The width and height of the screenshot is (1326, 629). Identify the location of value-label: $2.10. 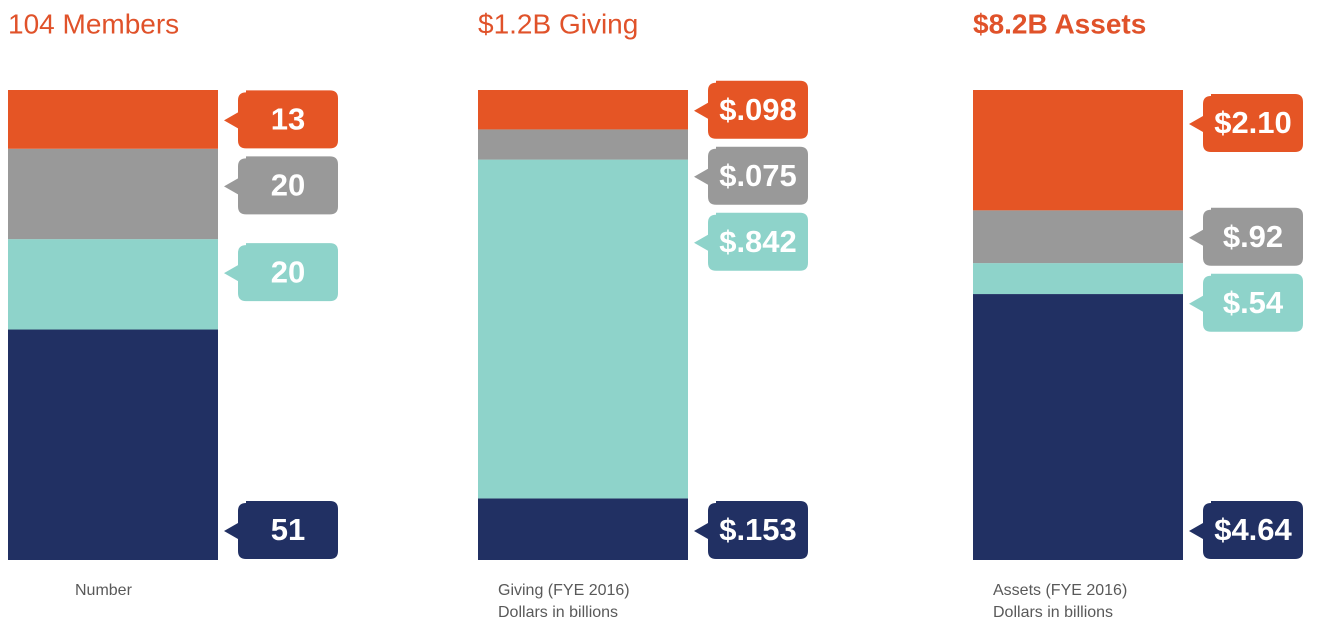
(1253, 122).